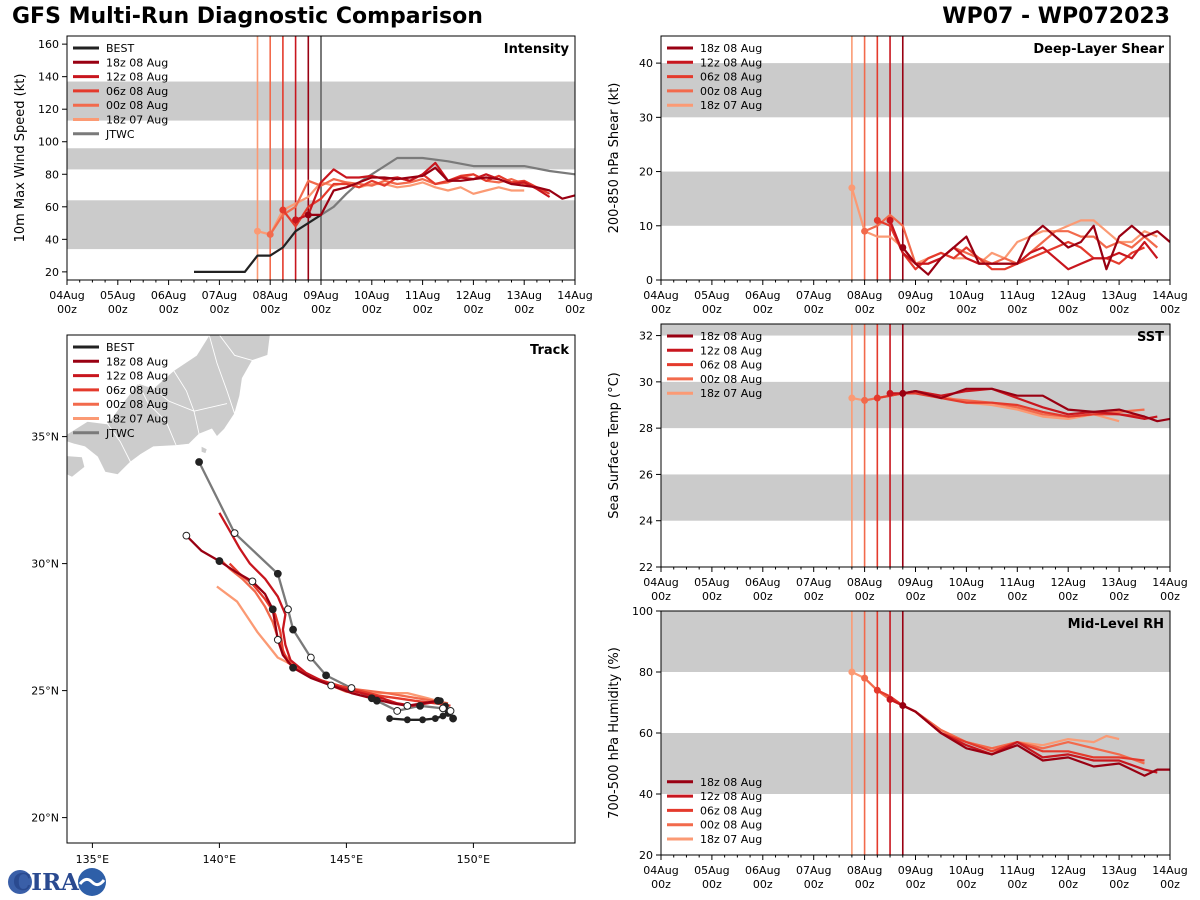  Describe the element at coordinates (966, 582) in the screenshot. I see `sst-xtick-label: 10Aug` at that location.